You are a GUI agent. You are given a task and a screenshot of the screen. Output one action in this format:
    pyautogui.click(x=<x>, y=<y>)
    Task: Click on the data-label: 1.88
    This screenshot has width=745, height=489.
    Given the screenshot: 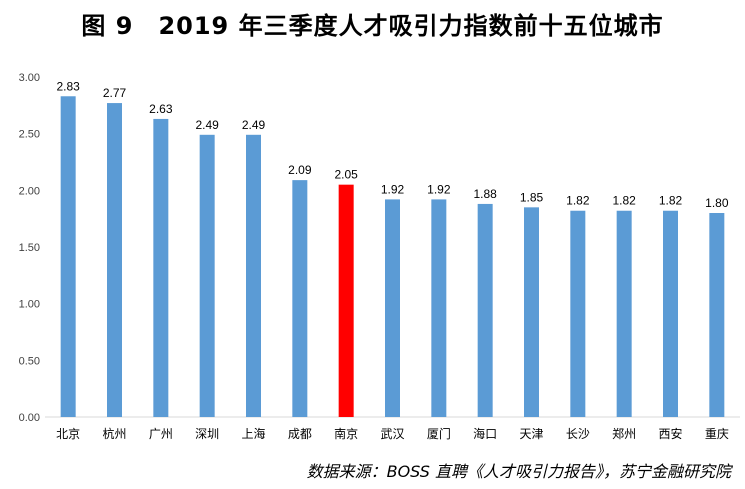 What is the action you would take?
    pyautogui.click(x=485, y=194)
    